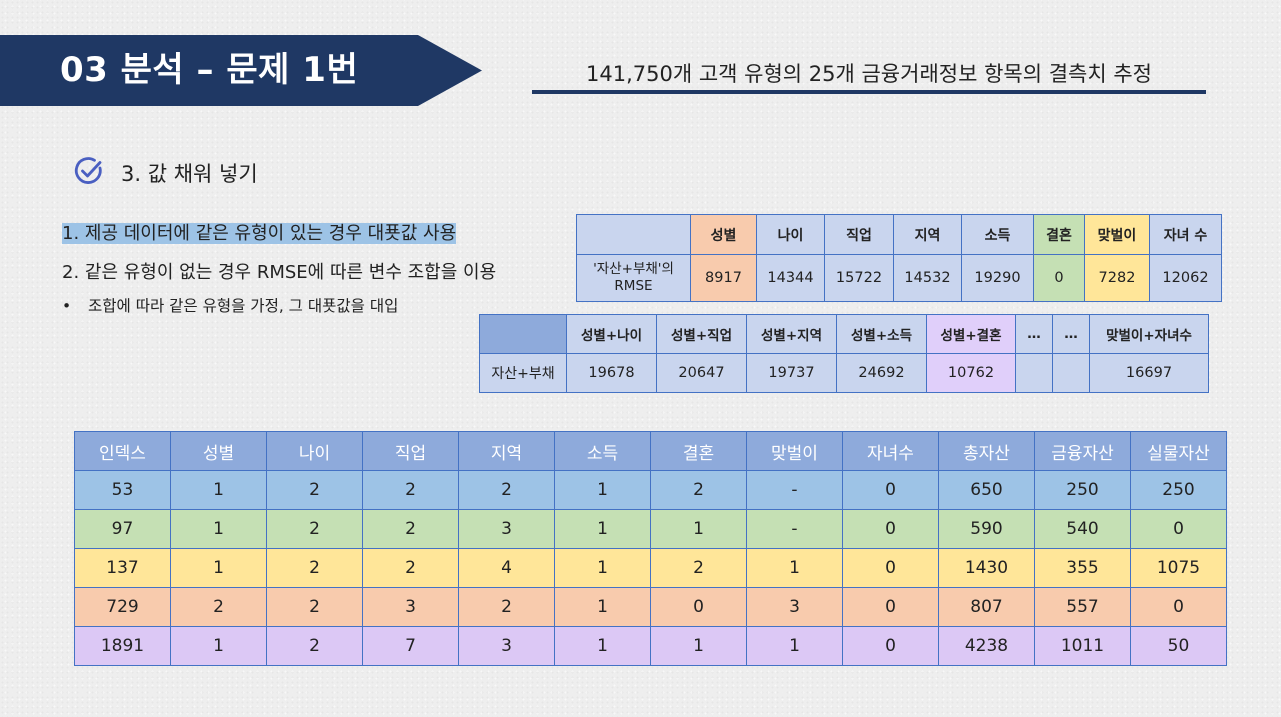  What do you see at coordinates (122, 490) in the screenshot?
I see `table-cell: 53` at bounding box center [122, 490].